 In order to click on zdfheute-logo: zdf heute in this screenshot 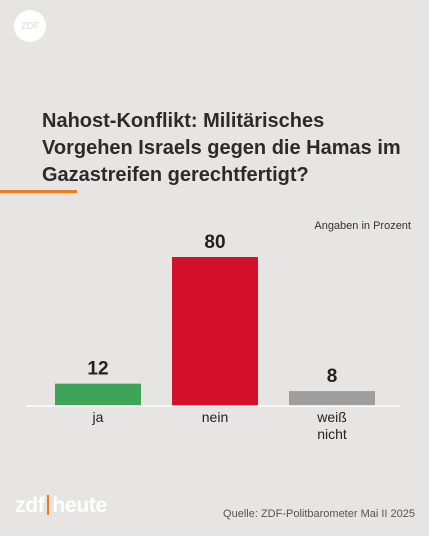, I will do `click(61, 506)`.